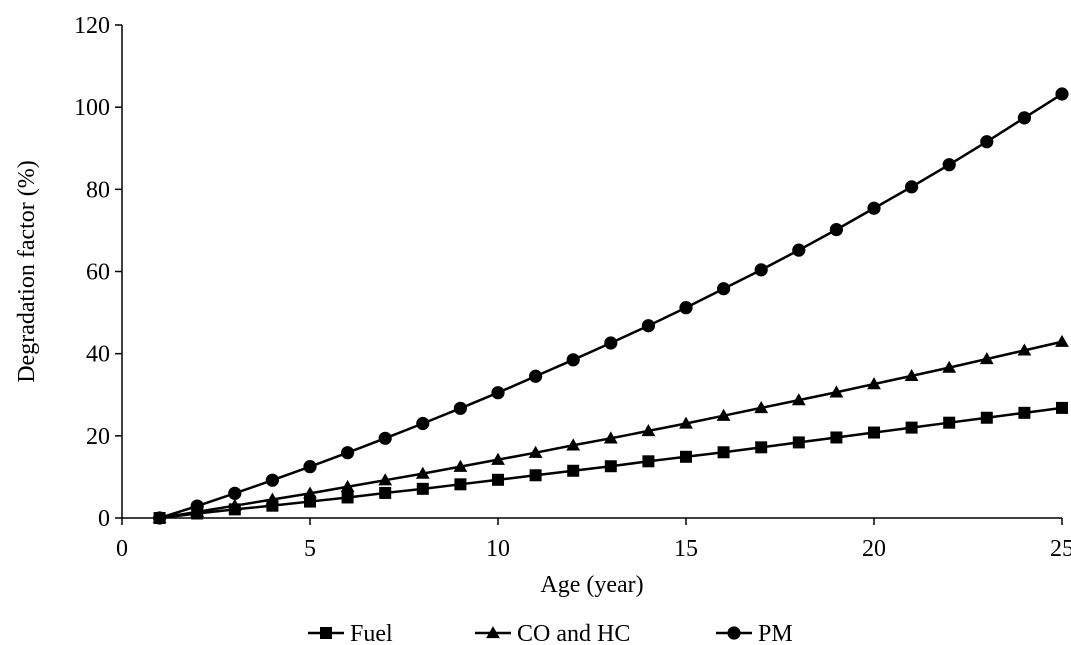 The width and height of the screenshot is (1071, 645). What do you see at coordinates (326, 633) in the screenshot?
I see `legend-marker-square` at bounding box center [326, 633].